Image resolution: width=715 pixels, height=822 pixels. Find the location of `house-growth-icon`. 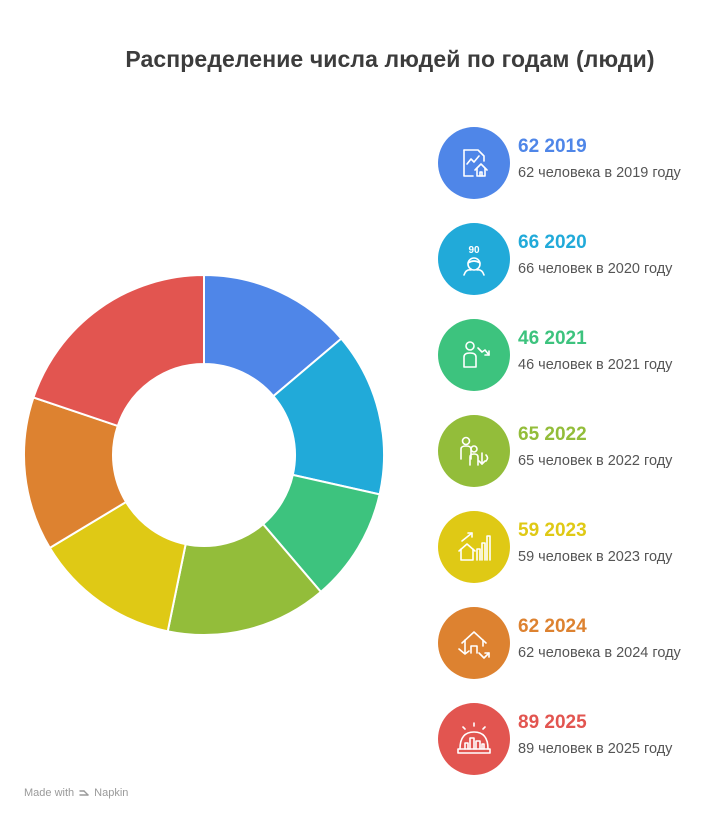

house-growth-icon is located at coordinates (474, 546).